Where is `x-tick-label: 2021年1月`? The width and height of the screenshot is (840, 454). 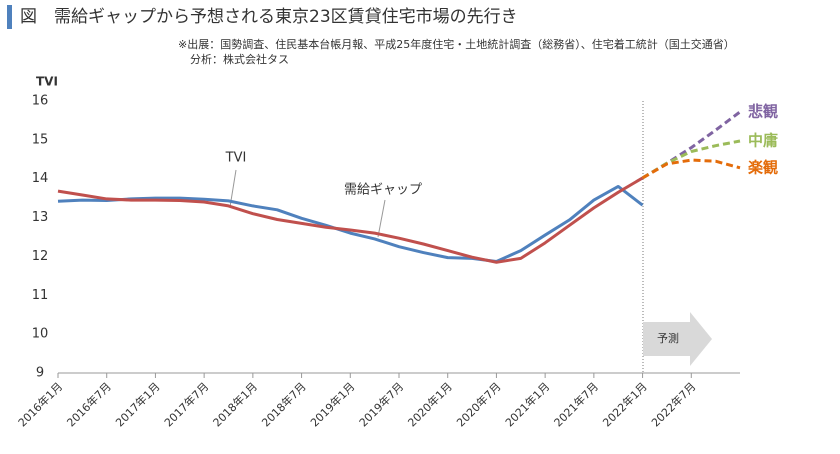 x-tick-label: 2021年1月 is located at coordinates (527, 404).